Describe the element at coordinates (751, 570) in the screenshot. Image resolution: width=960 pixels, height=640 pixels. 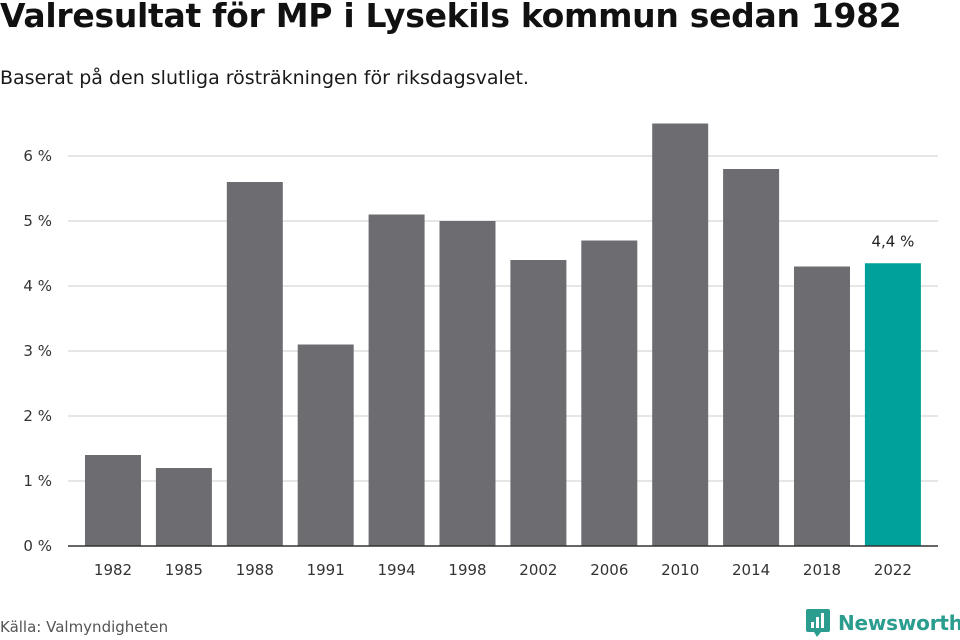
I see `x-tick-label: 2014` at that location.